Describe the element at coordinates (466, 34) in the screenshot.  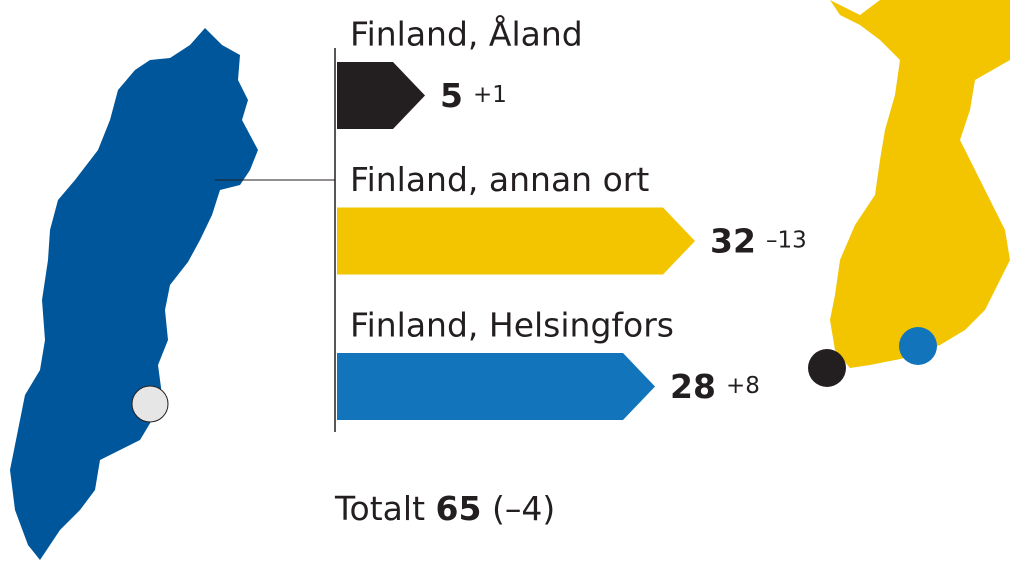
I see `category-label: Finland, Åland` at that location.